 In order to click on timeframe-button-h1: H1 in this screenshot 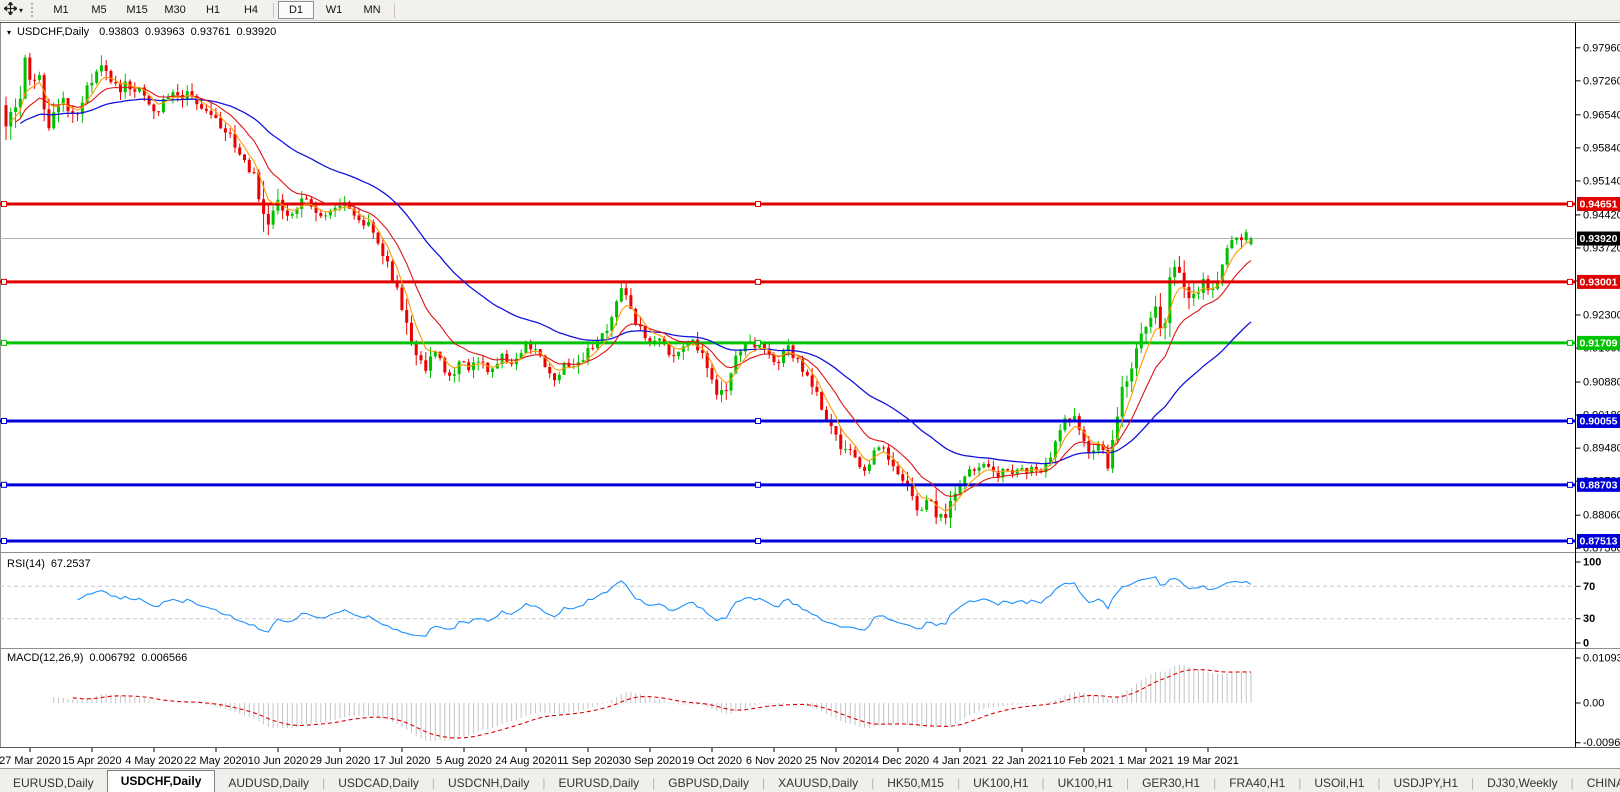, I will do `click(213, 10)`.